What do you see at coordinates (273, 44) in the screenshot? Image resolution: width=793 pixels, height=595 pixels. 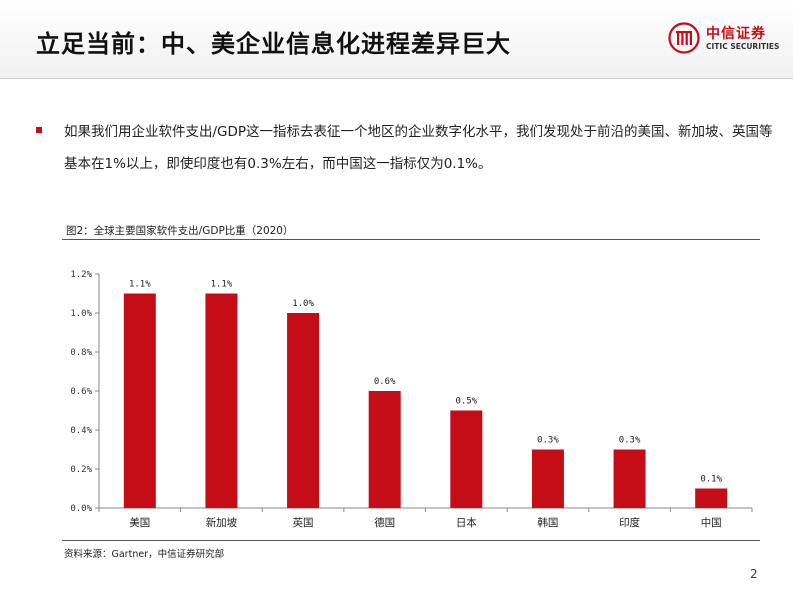 I see `slide-title: 立足当前：中、美企业信息化进程差异巨大` at bounding box center [273, 44].